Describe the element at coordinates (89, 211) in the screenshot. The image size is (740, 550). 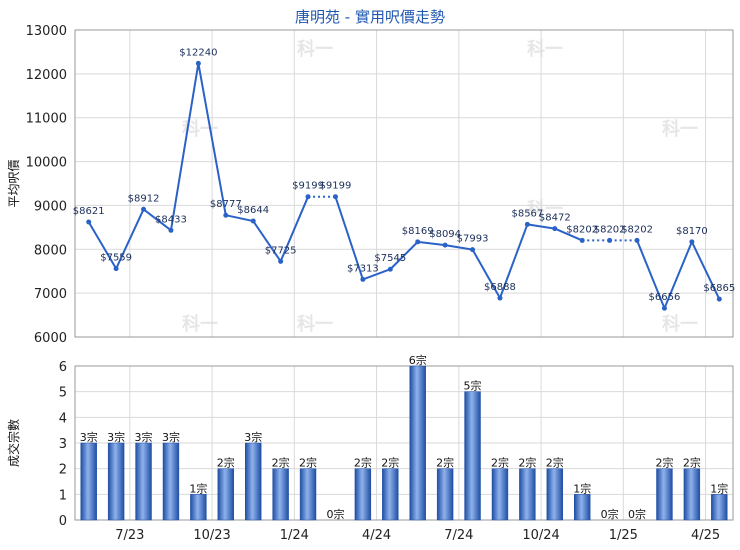
I see `price-data-label: $8621` at that location.